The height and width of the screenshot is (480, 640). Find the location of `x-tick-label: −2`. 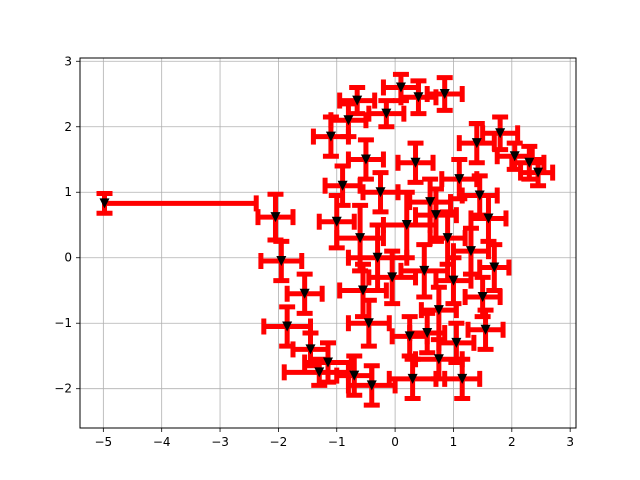

x-tick-label: −2 is located at coordinates (279, 442).